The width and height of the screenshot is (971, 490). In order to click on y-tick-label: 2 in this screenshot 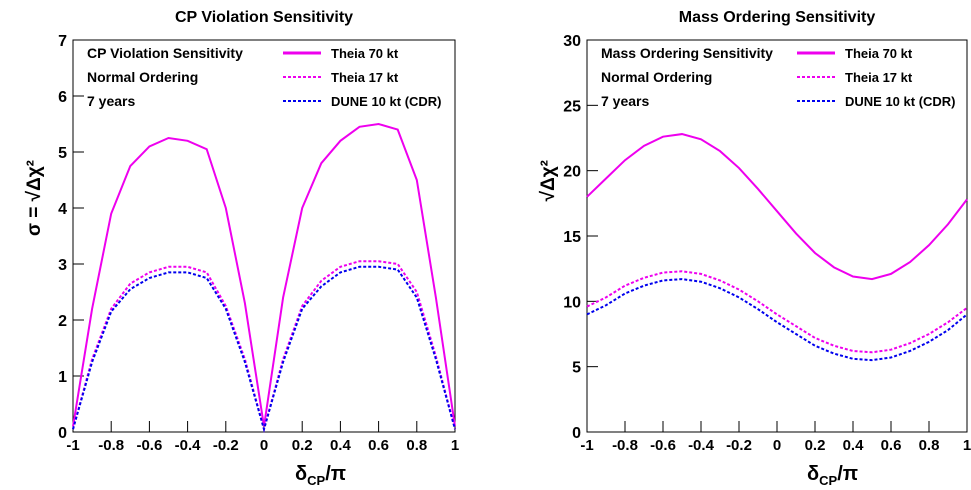, I will do `click(62, 321)`.